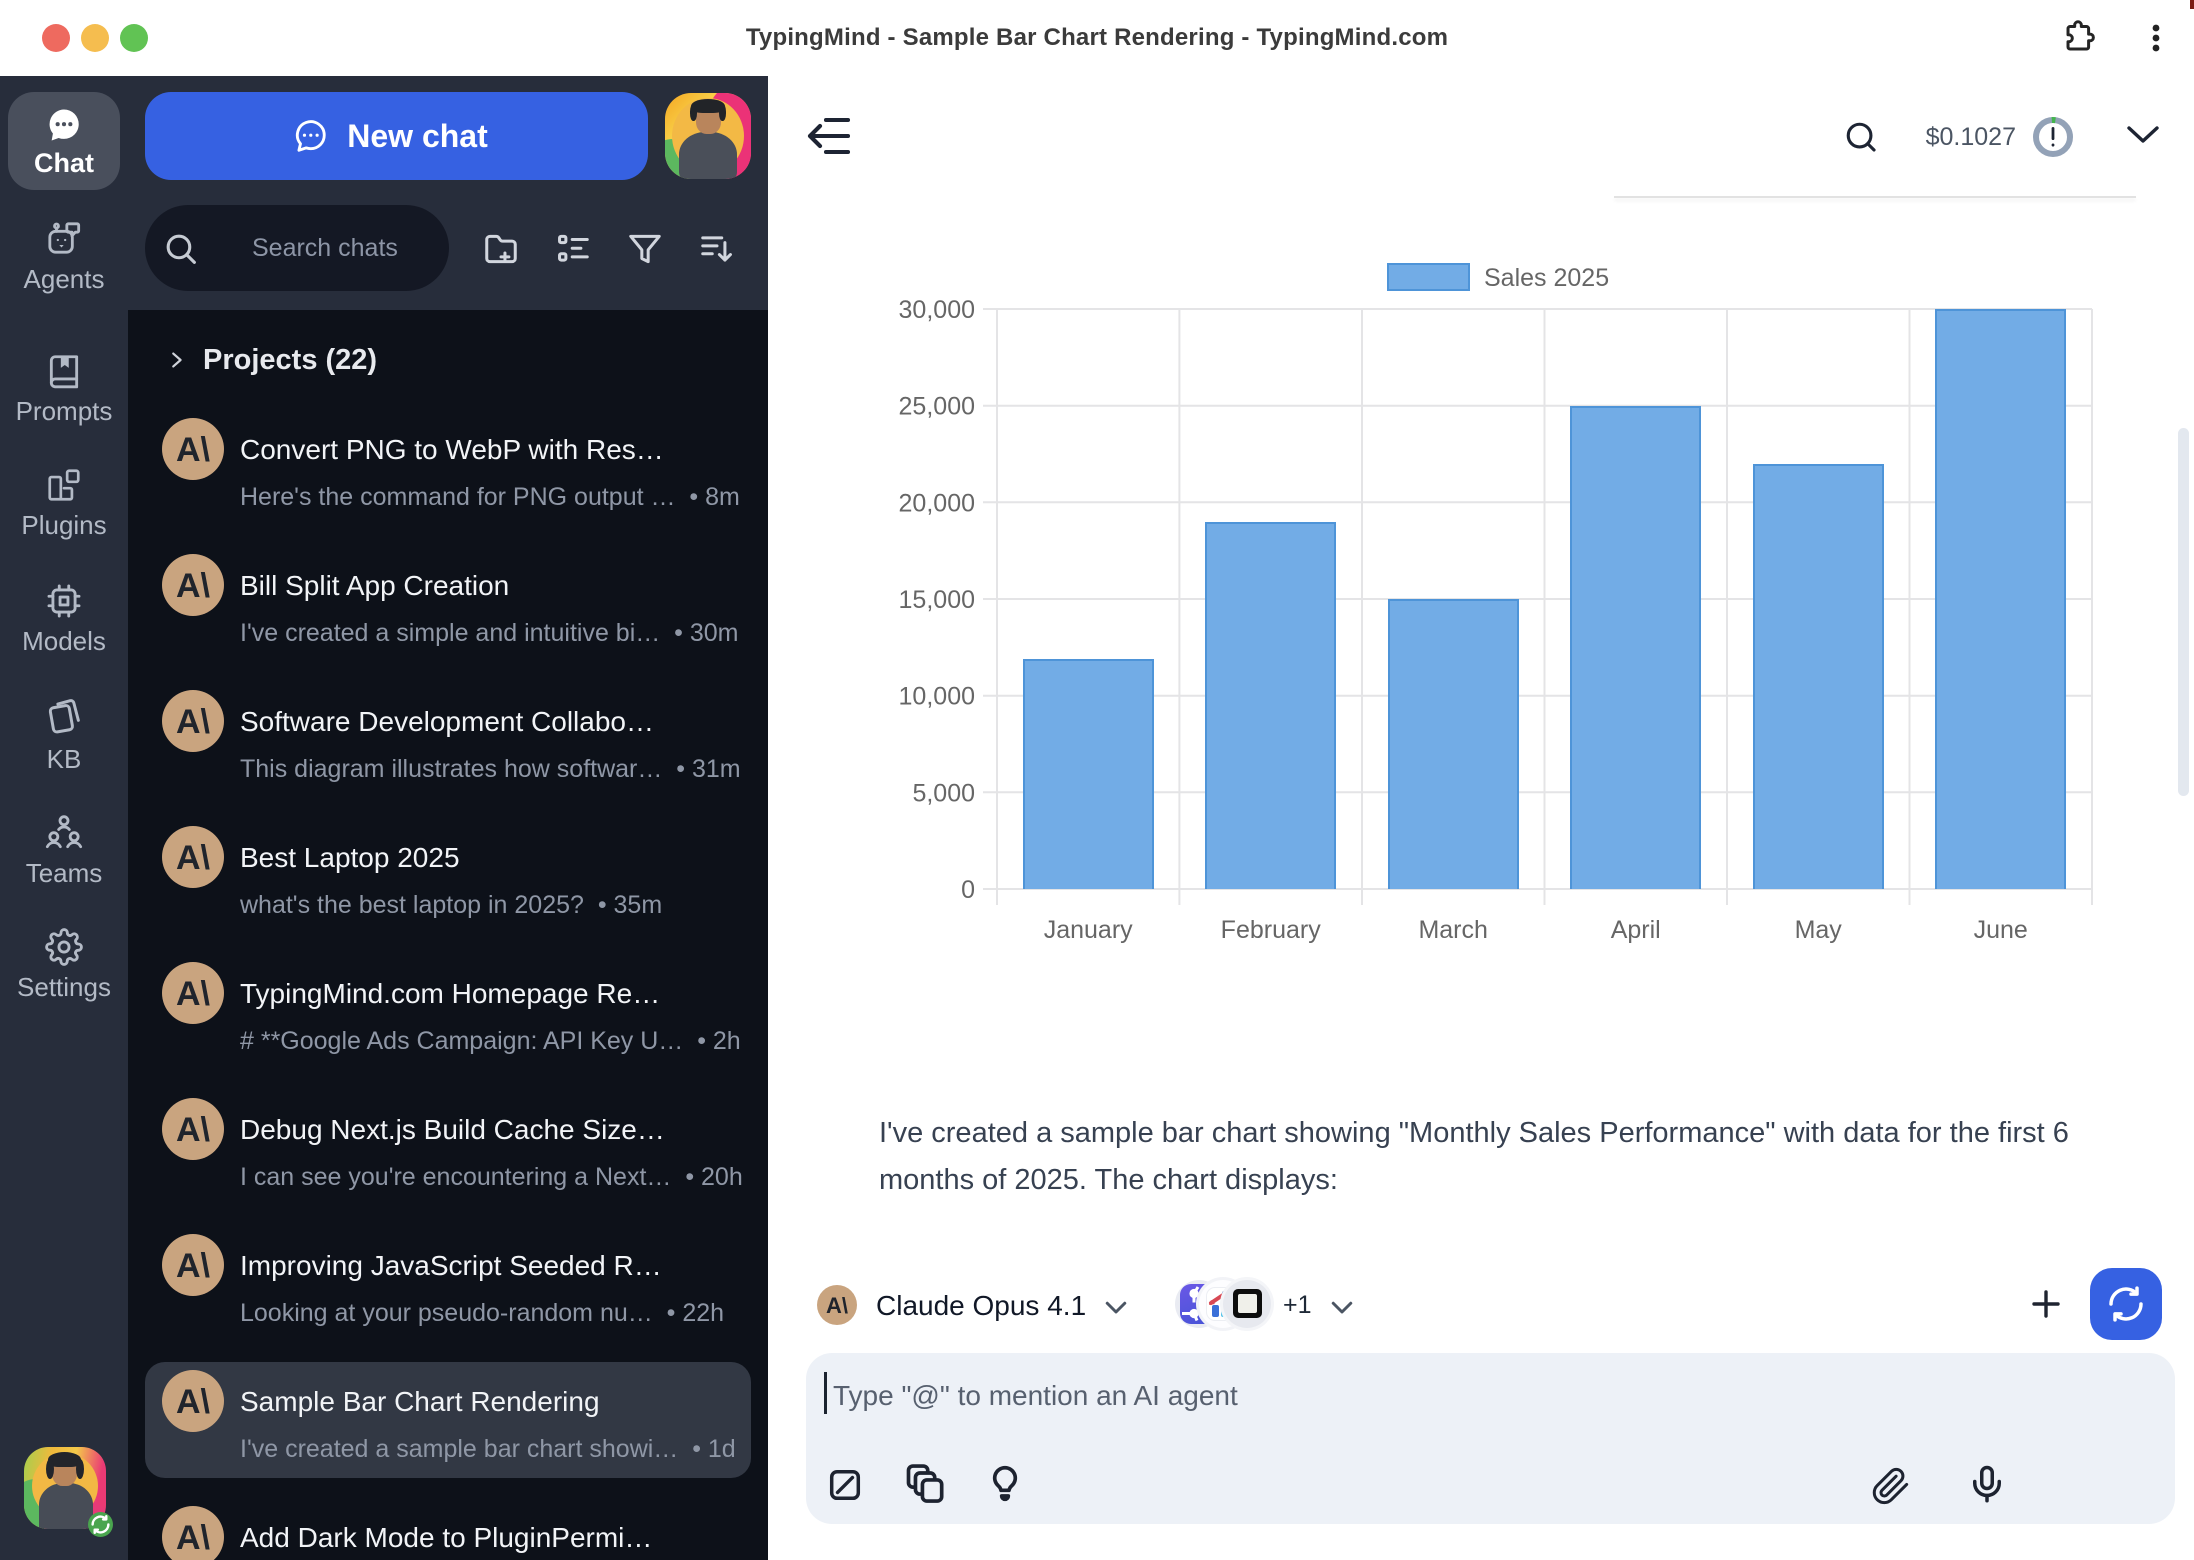 This screenshot has width=2194, height=1560. I want to click on svg-text: 0, so click(968, 890).